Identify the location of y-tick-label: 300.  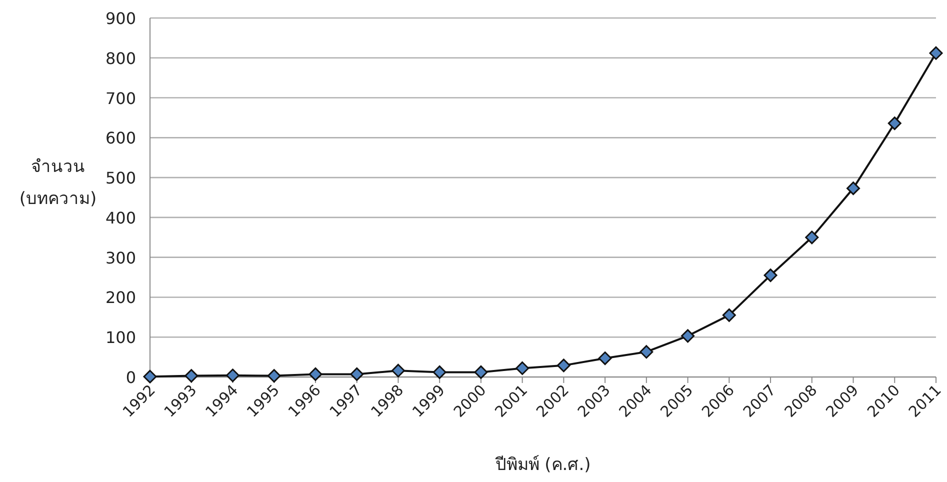
(120, 258).